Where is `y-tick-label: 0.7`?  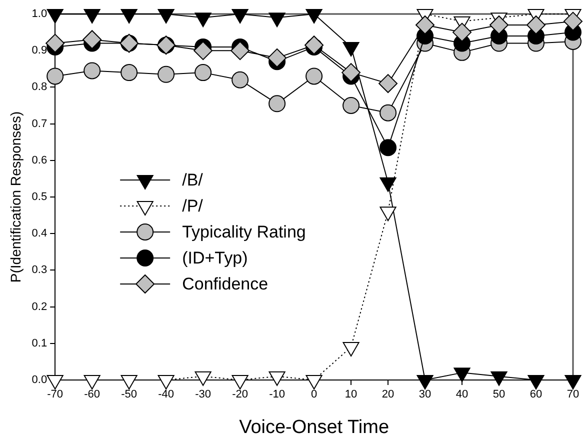 y-tick-label: 0.7 is located at coordinates (40, 124).